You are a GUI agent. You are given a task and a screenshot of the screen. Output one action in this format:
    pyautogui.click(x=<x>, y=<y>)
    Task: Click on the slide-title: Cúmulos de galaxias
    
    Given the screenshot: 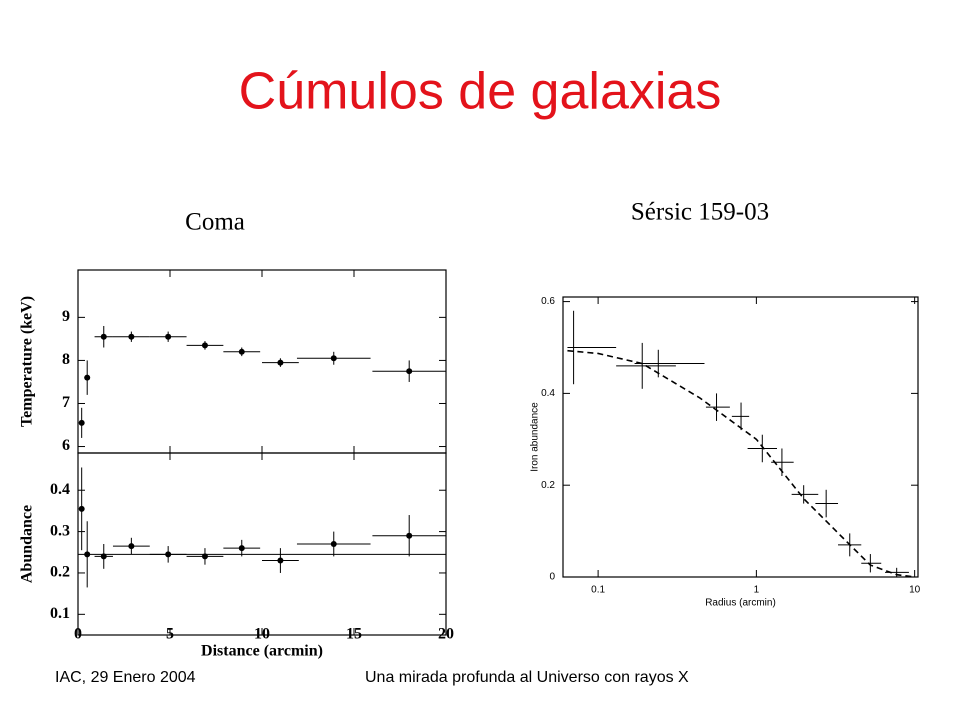 What is the action you would take?
    pyautogui.click(x=480, y=92)
    